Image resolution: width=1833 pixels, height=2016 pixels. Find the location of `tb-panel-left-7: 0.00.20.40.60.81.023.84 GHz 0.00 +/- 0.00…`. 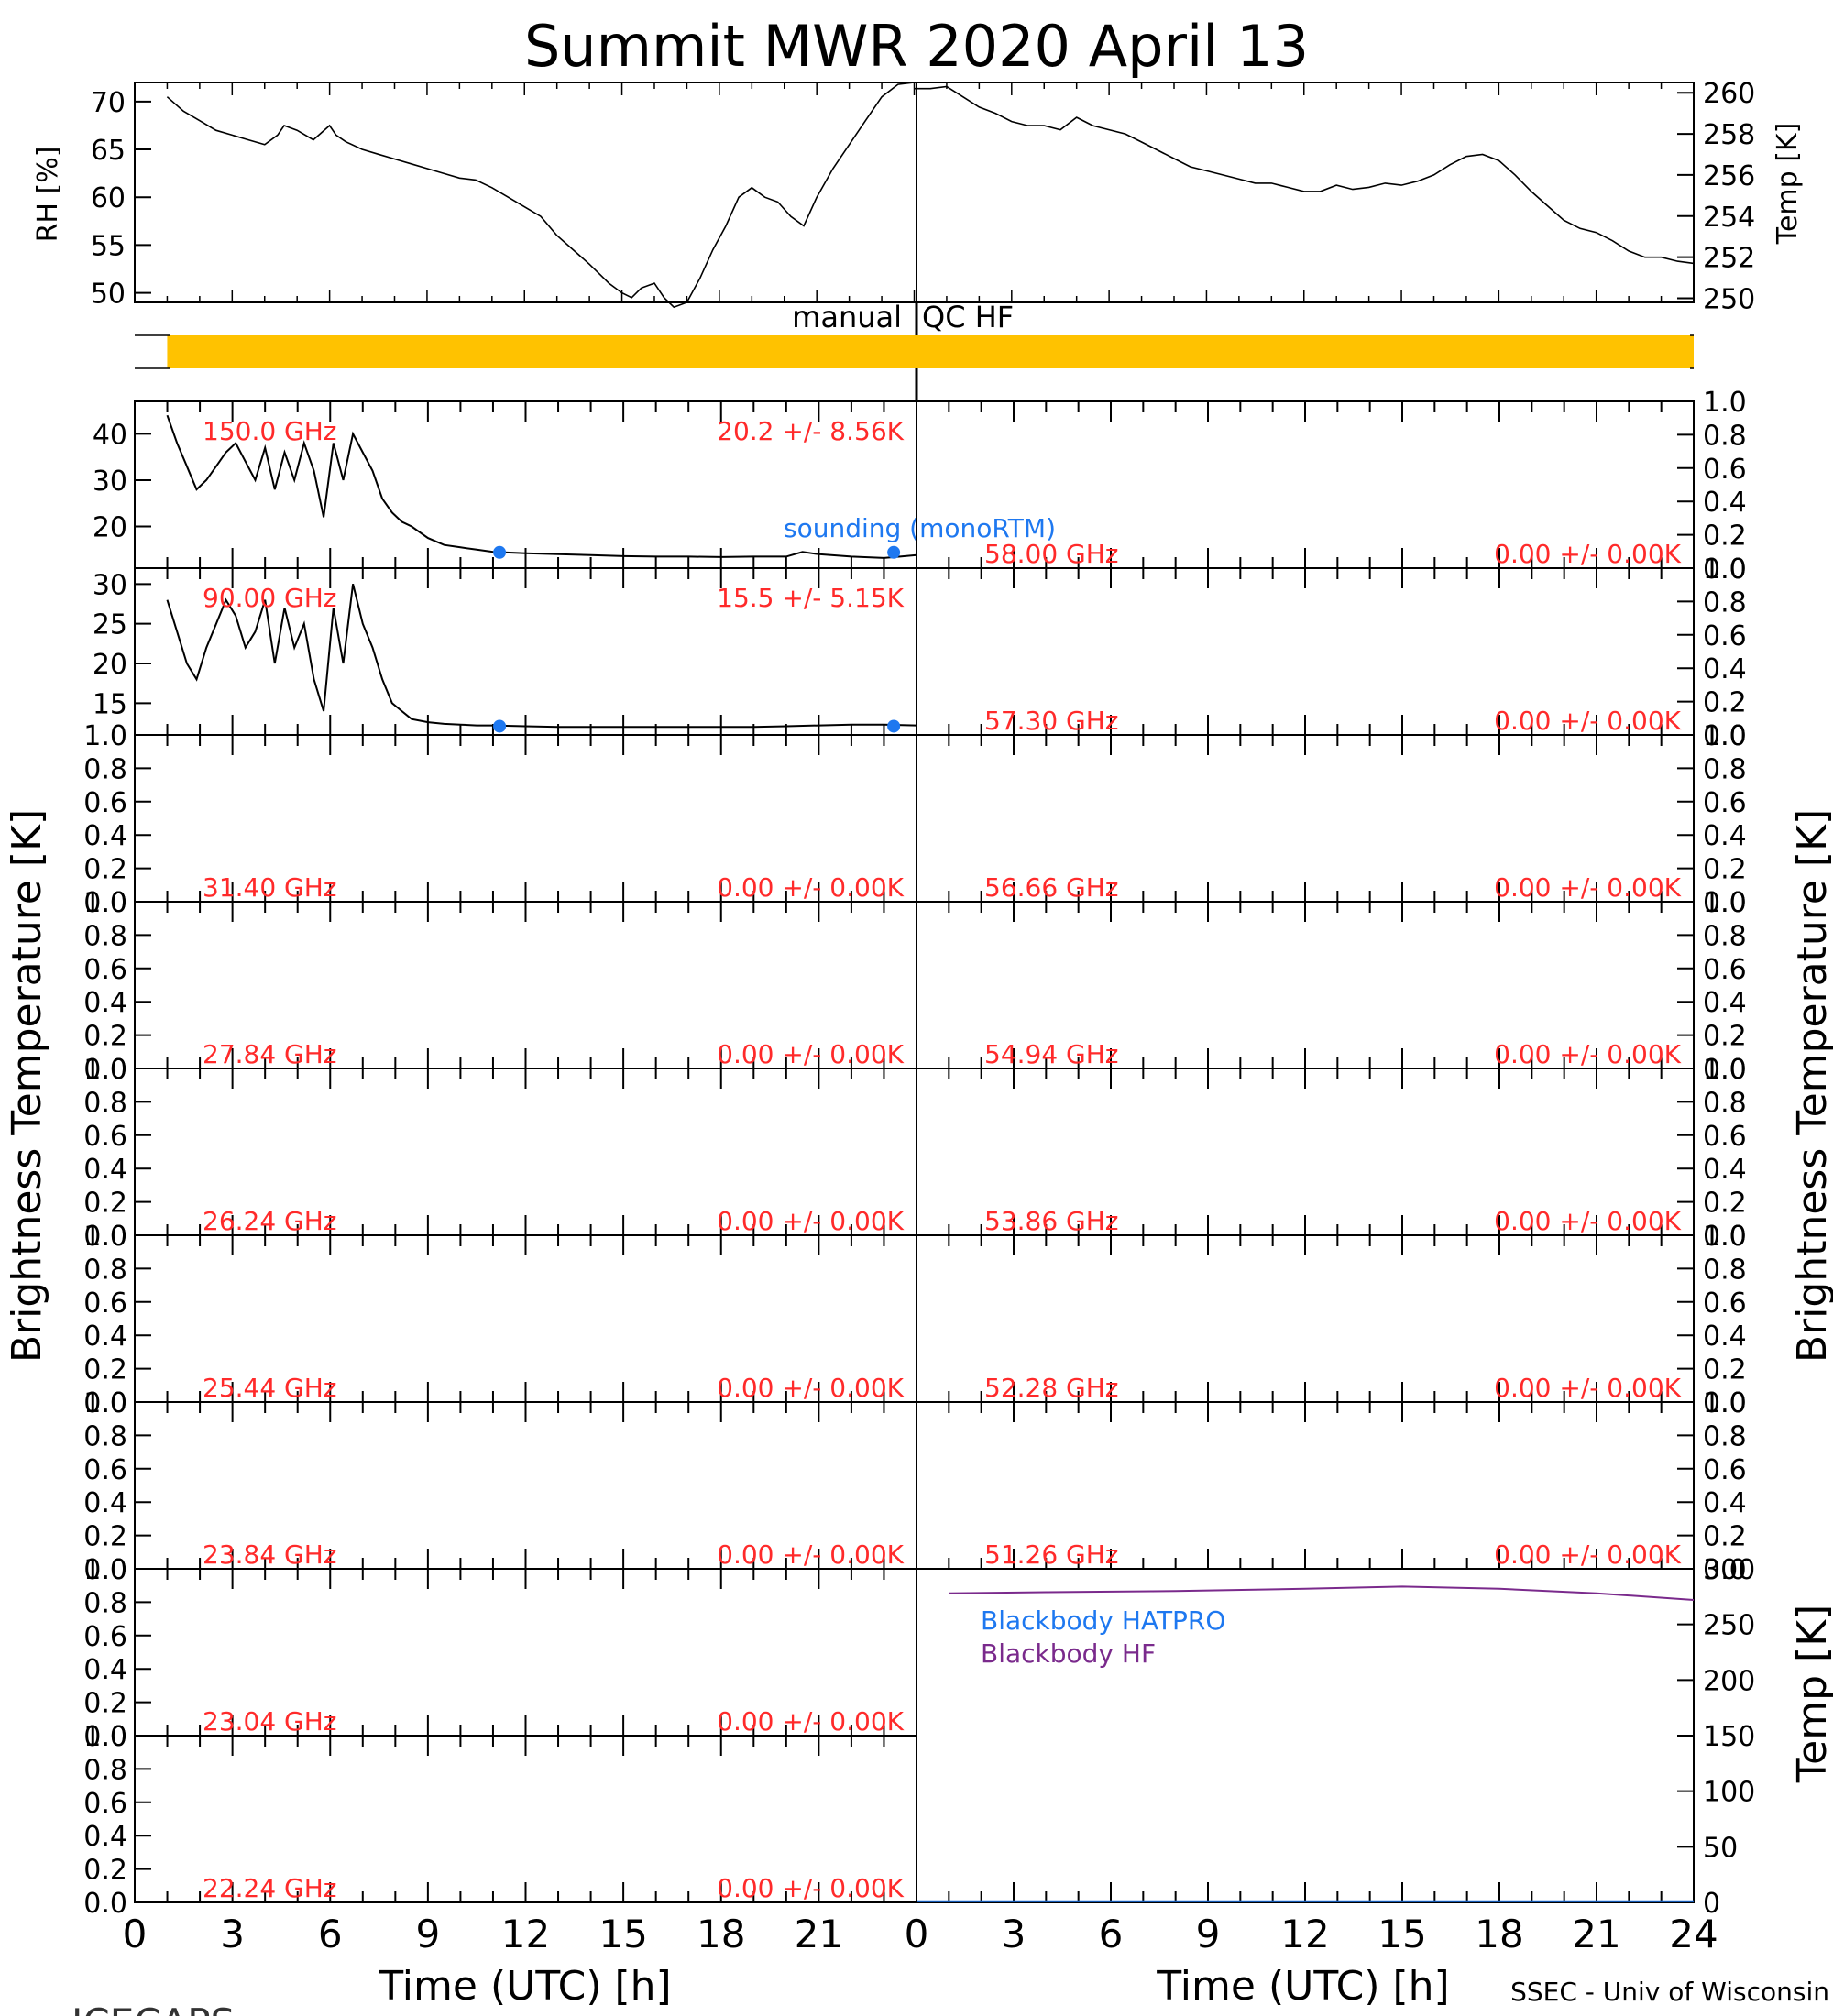

tb-panel-left-7: 0.00.20.40.60.81.023.84 GHz 0.00 +/- 0.00… is located at coordinates (500, 1486).